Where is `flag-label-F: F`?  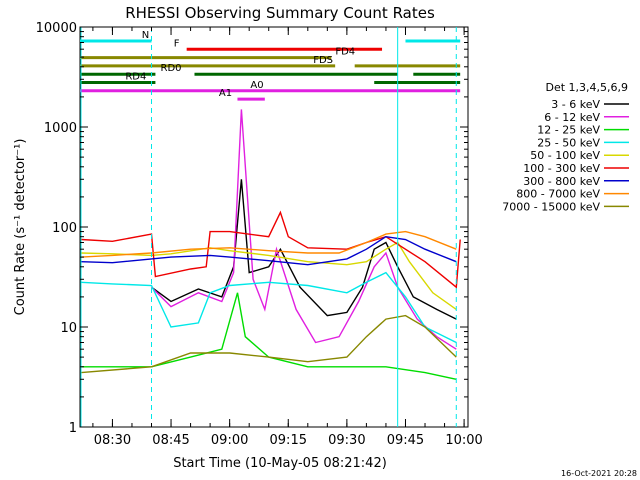
flag-label-F: F is located at coordinates (177, 43).